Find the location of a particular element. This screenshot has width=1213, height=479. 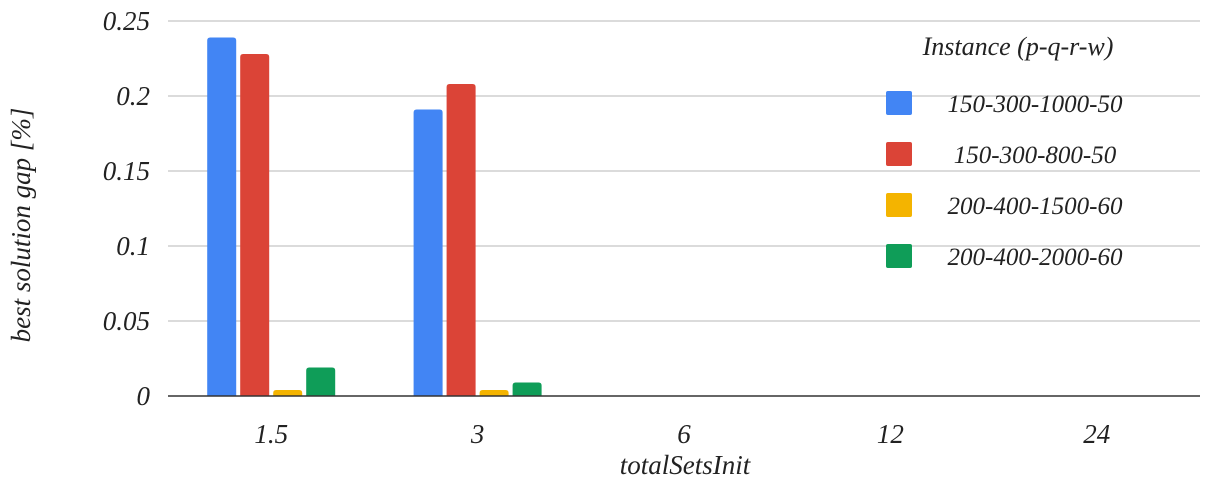

y-tick-label: 0.15 is located at coordinates (126, 171).